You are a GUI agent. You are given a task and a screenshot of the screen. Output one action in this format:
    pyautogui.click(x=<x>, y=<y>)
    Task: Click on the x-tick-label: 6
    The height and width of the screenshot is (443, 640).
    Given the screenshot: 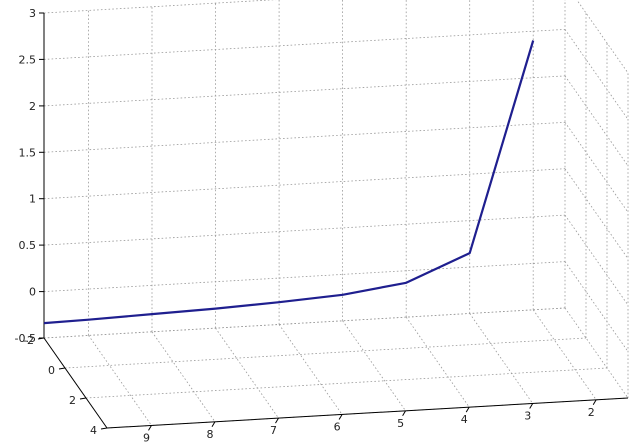 What is the action you would take?
    pyautogui.click(x=337, y=427)
    